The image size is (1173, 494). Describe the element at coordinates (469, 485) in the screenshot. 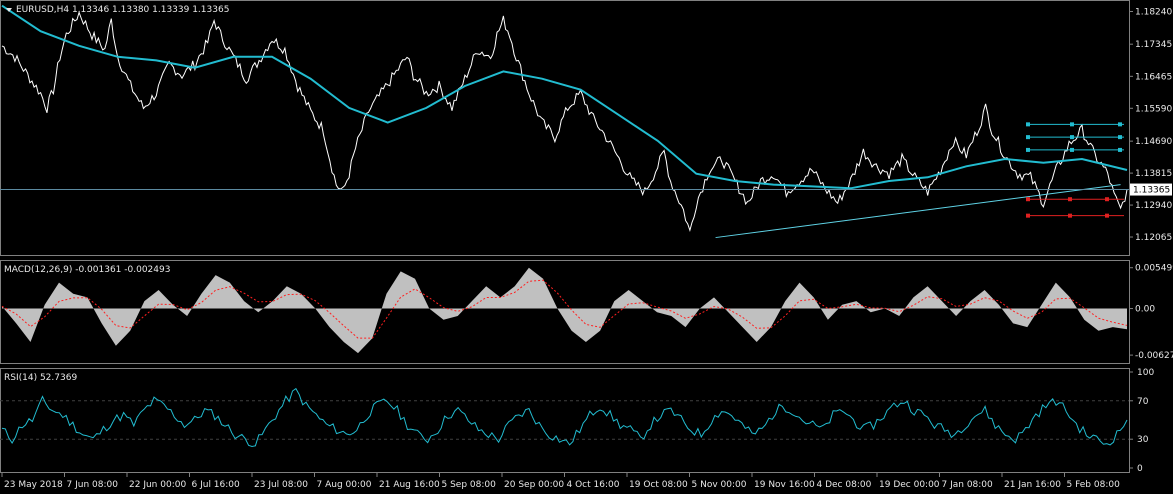

I see `x-tick-label: 5 Sep 08:00` at that location.